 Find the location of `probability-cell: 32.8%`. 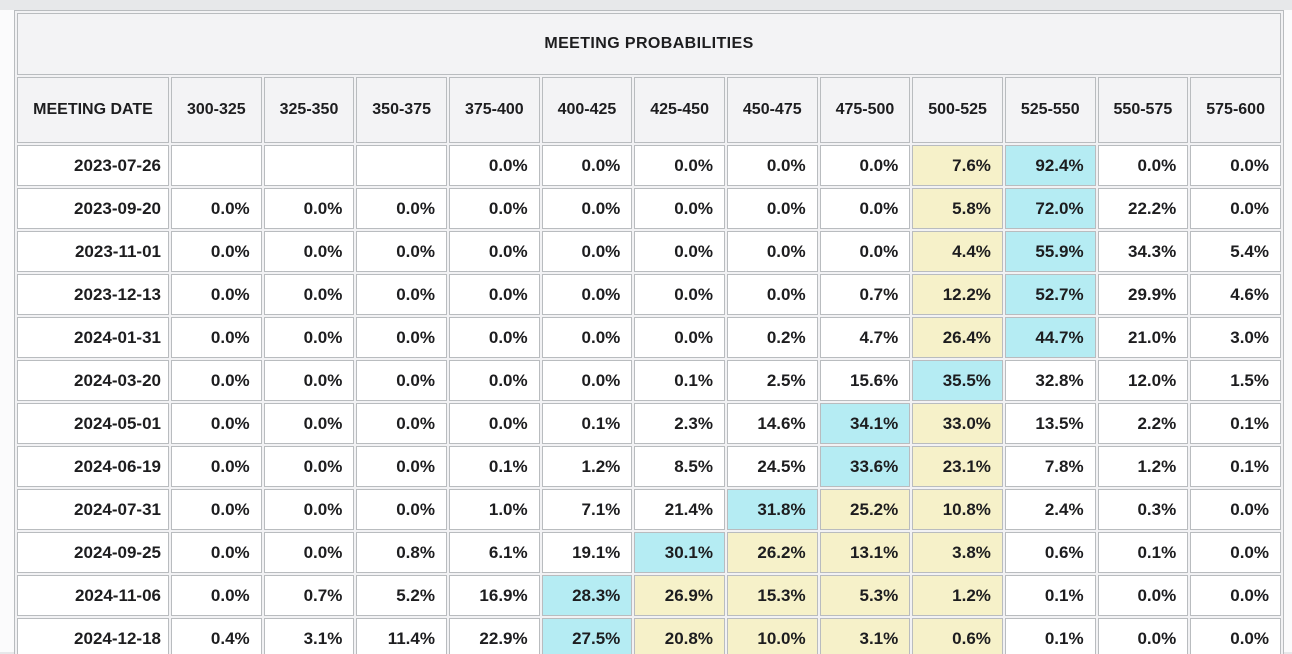

probability-cell: 32.8% is located at coordinates (1050, 380).